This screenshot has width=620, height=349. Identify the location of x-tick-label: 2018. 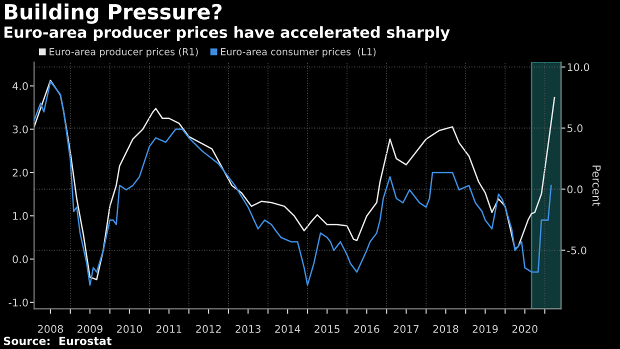
(445, 329).